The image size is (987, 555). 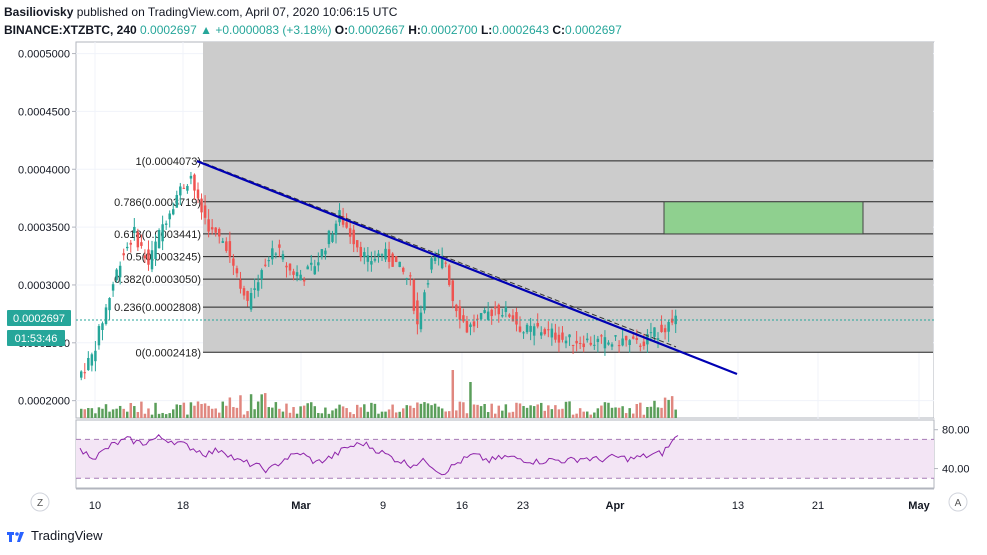 I want to click on price-label: 0.0002000, so click(x=44, y=402).